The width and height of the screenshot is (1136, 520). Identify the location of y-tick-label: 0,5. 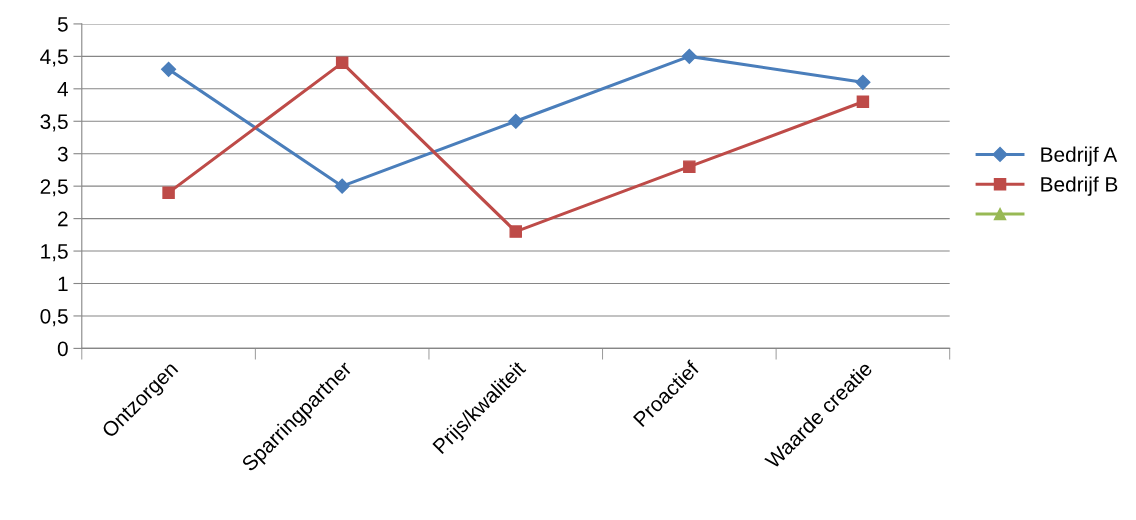
(54, 317).